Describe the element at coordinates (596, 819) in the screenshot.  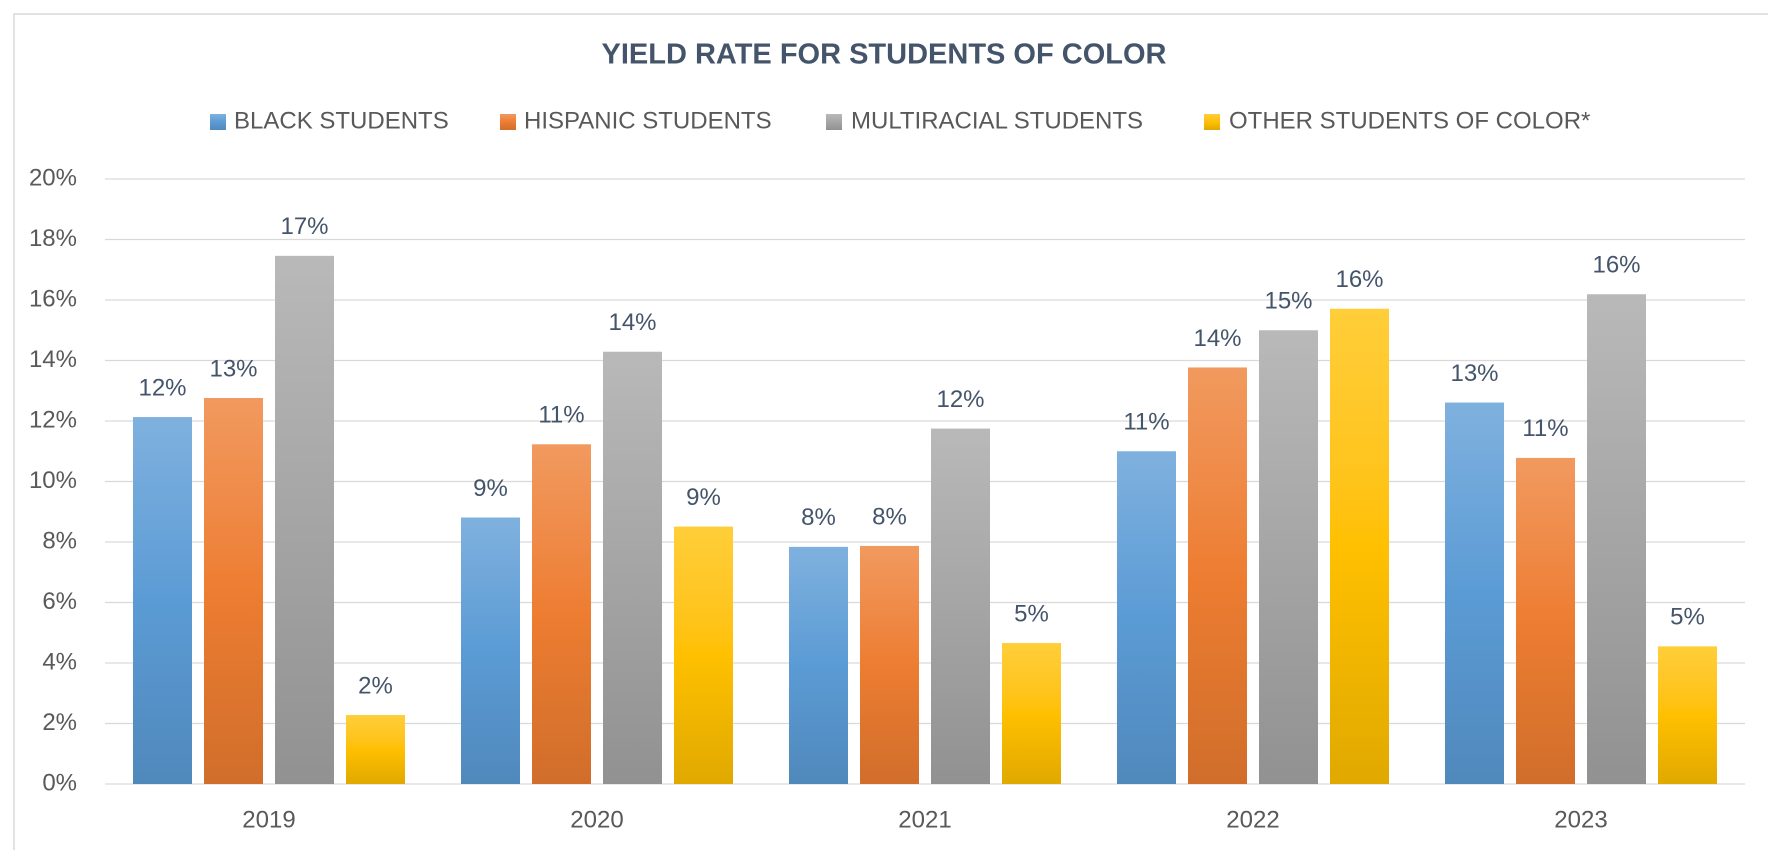
I see `x-tick-label: 2020` at that location.